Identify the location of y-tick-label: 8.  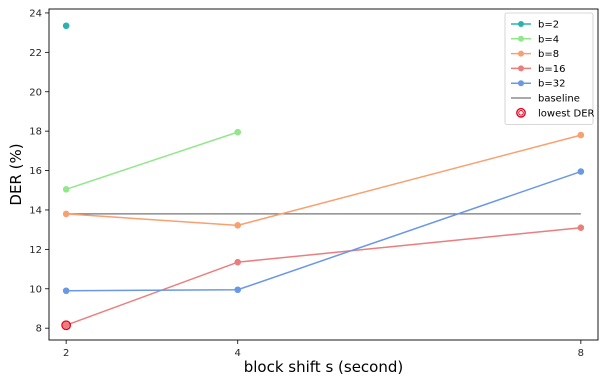
(39, 329).